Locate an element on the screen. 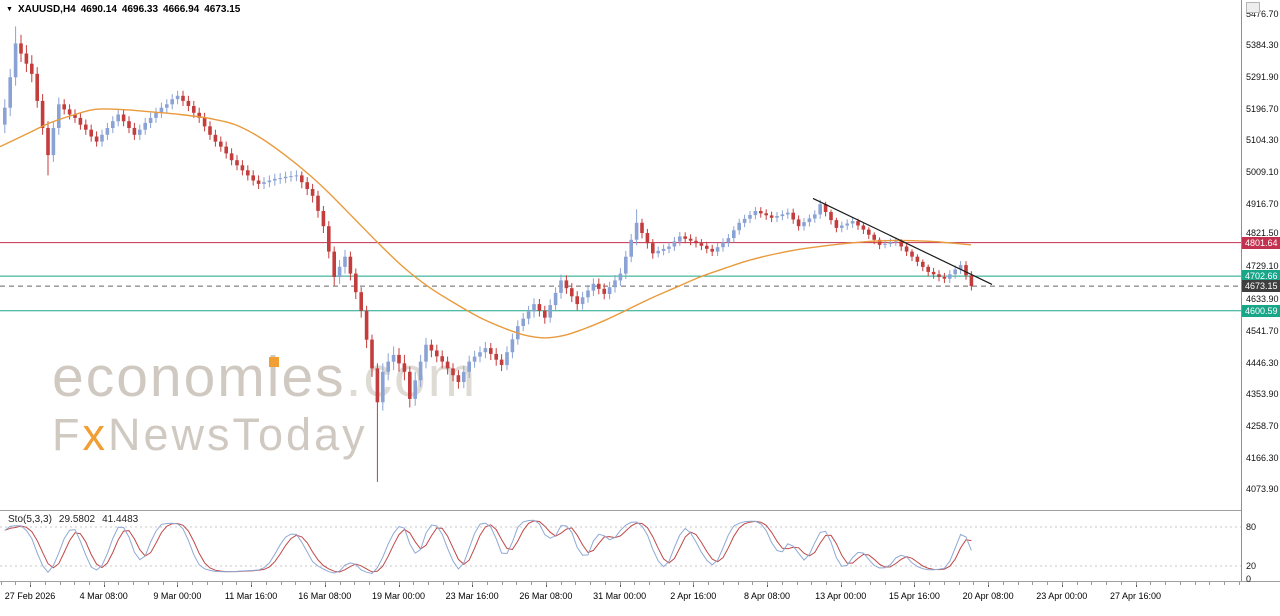 This screenshot has height=616, width=1280. time-tick-label: 8 Apr 08:00 is located at coordinates (767, 596).